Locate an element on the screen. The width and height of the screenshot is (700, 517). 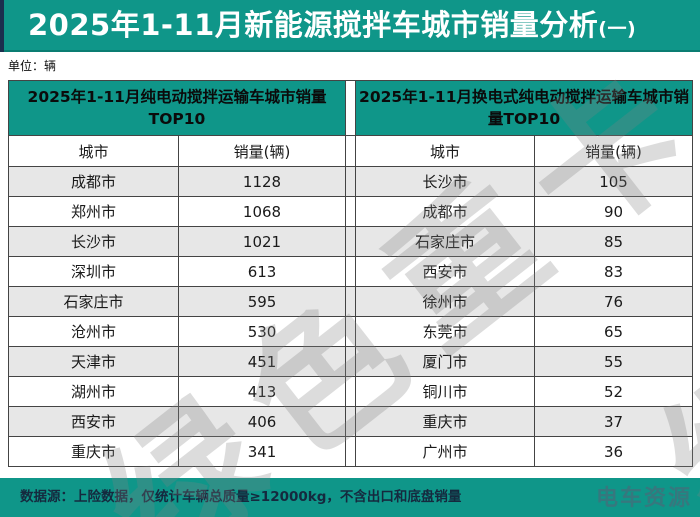
sales-cell: 1021 is located at coordinates (262, 241).